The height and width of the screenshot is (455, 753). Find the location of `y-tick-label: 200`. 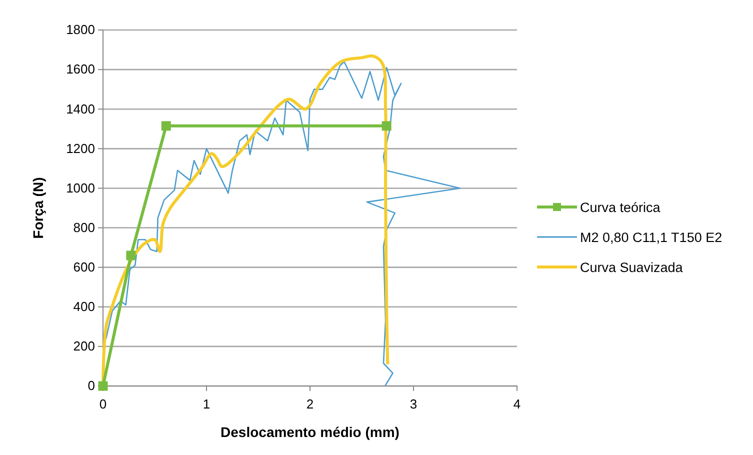

y-tick-label: 200 is located at coordinates (84, 346).